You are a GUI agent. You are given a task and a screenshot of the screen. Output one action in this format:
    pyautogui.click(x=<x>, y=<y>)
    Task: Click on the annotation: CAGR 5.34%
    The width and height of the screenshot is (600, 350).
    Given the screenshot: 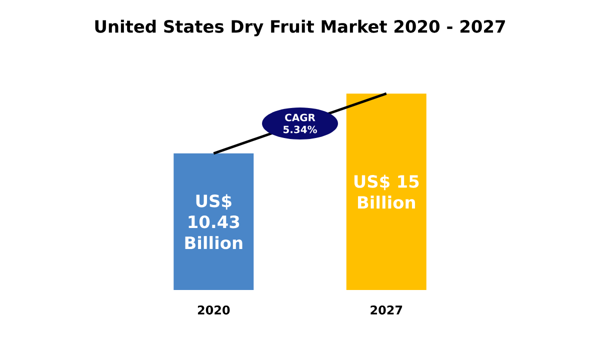 What is the action you would take?
    pyautogui.click(x=300, y=124)
    